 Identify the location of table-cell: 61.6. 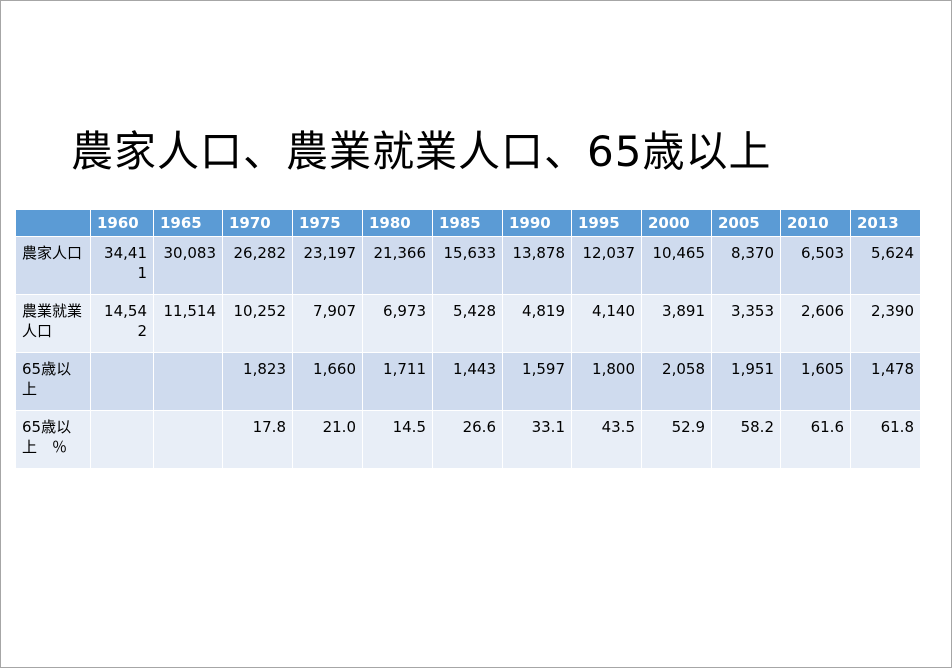
(815, 439).